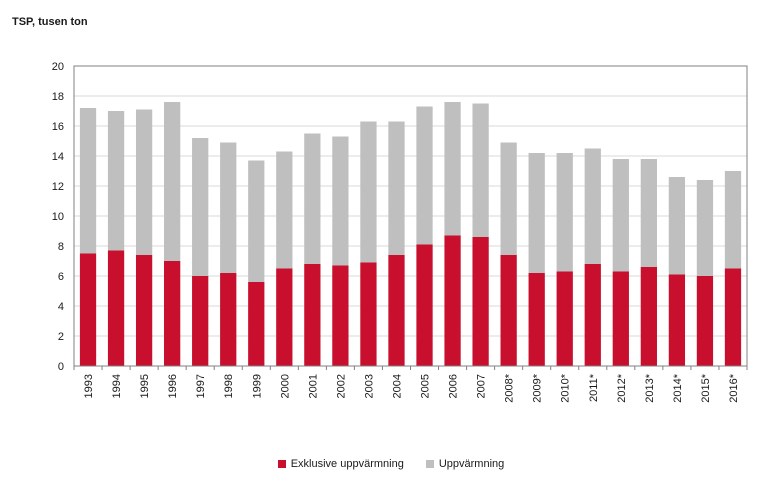  Describe the element at coordinates (173, 386) in the screenshot. I see `x-tick-label: 1996` at that location.